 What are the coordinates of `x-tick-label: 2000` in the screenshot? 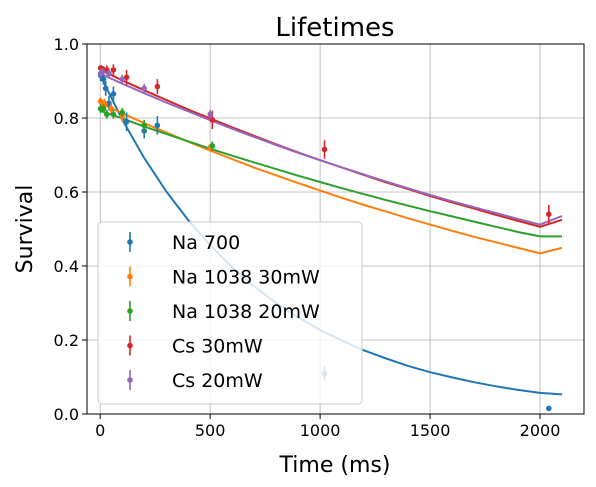 It's located at (540, 430).